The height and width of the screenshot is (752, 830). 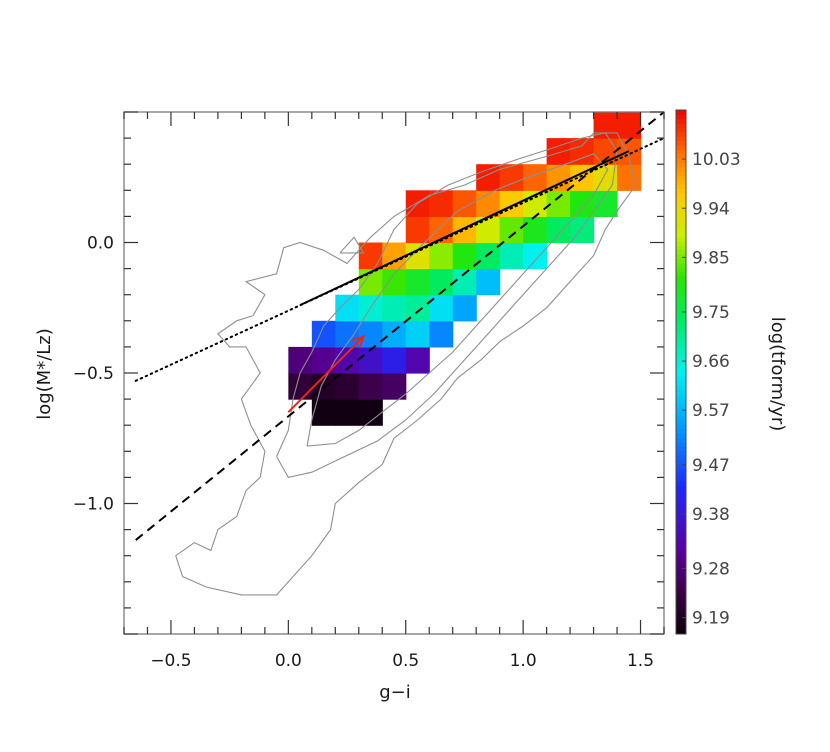 What do you see at coordinates (352, 245) in the screenshot?
I see `contour-line` at bounding box center [352, 245].